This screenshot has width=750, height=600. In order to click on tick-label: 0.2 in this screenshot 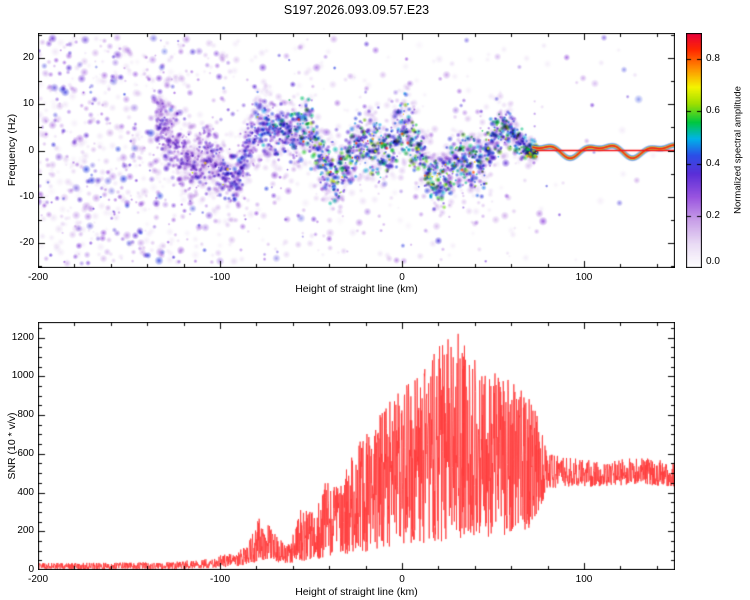, I will do `click(713, 215)`.